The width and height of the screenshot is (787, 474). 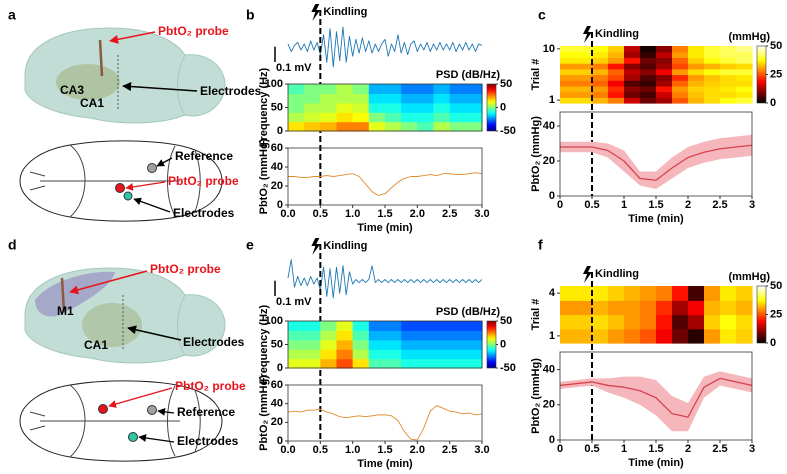 I want to click on y-axis-label: Trial #, so click(x=536, y=315).